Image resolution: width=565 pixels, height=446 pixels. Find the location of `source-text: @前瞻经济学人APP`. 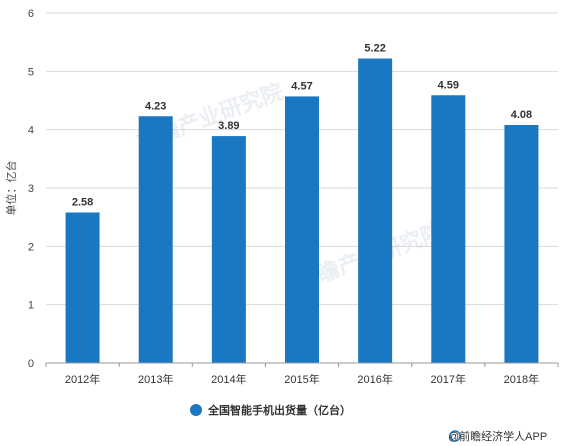

source-text: @前瞻经济学人APP is located at coordinates (497, 436).